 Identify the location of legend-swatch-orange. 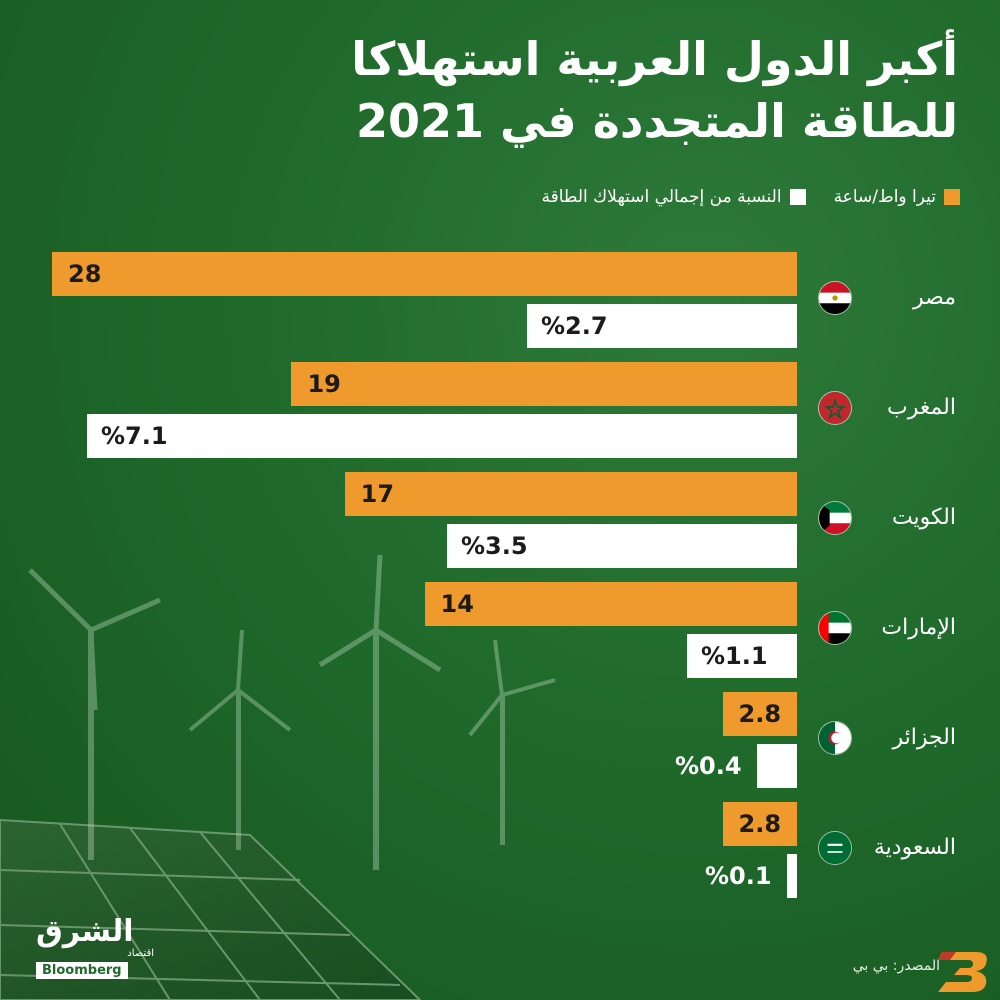
(952, 197).